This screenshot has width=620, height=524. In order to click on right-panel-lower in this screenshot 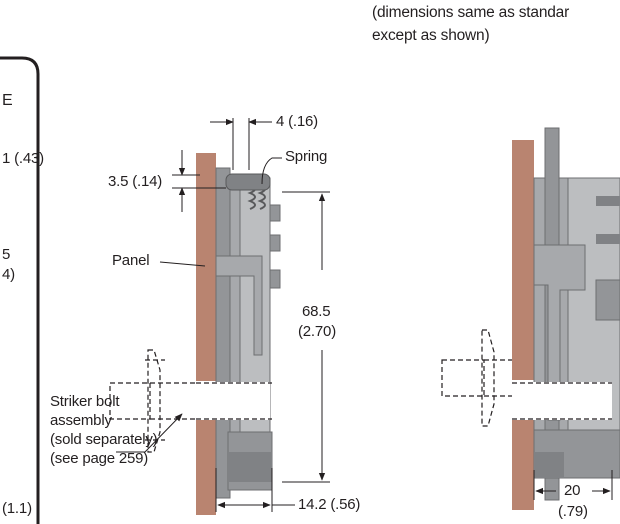, I will do `click(523, 465)`.